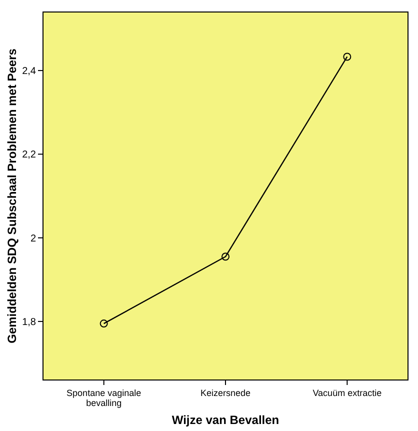  What do you see at coordinates (33, 238) in the screenshot?
I see `y-tick-label: 2` at bounding box center [33, 238].